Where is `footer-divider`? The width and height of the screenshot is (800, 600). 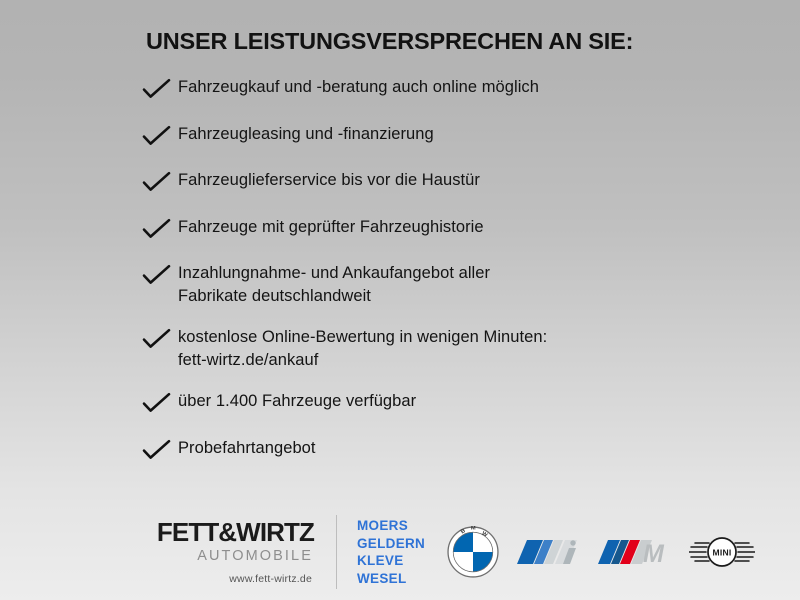
footer-divider is located at coordinates (336, 552).